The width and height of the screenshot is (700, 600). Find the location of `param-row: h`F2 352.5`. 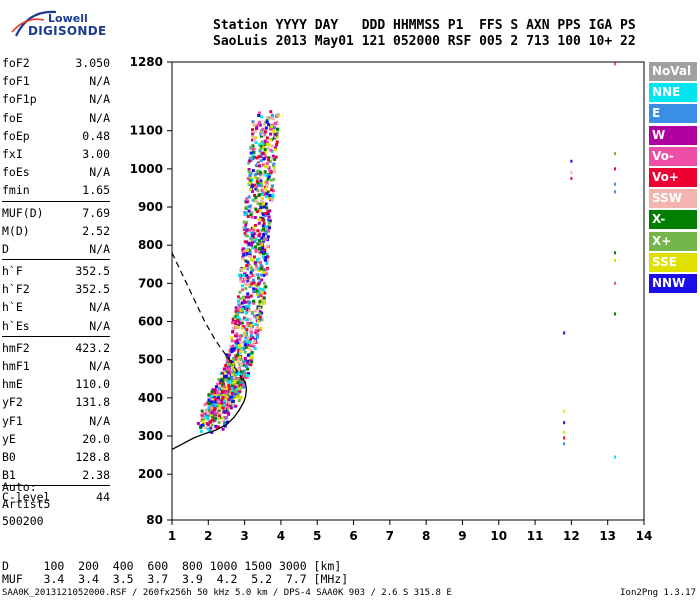

param-row: h`F2 352.5 is located at coordinates (56, 289).